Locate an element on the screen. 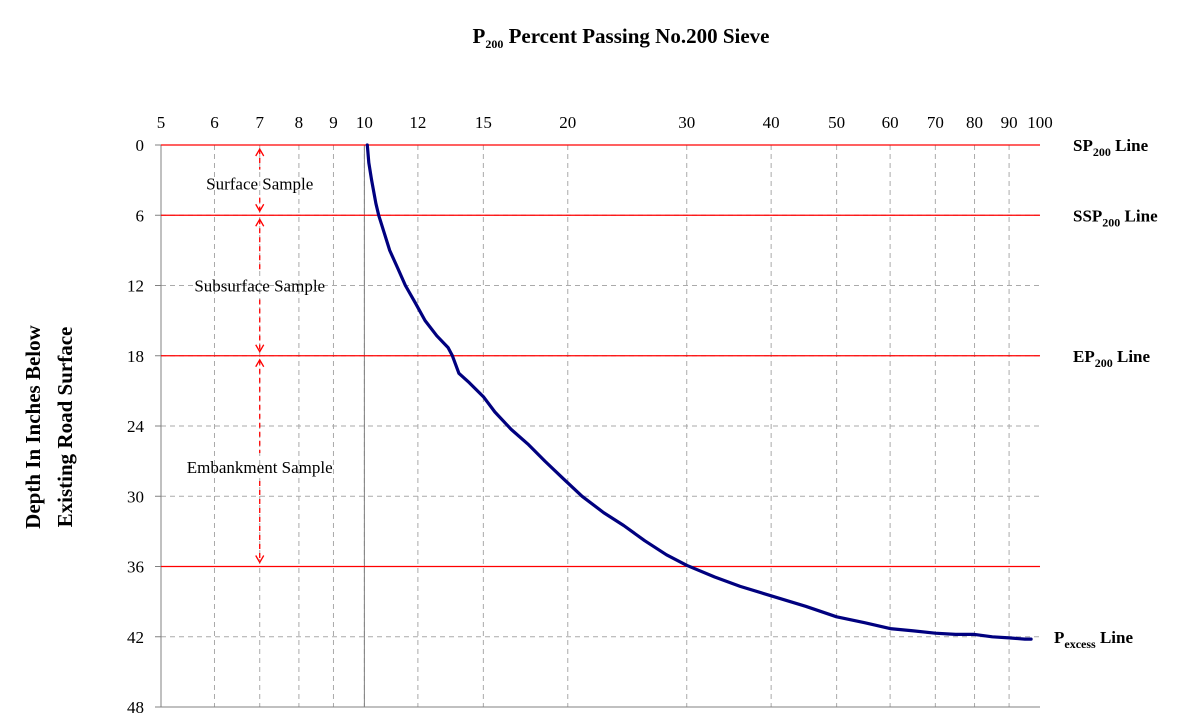 This screenshot has height=717, width=1199. y-tick-label: 18 is located at coordinates (135, 356).